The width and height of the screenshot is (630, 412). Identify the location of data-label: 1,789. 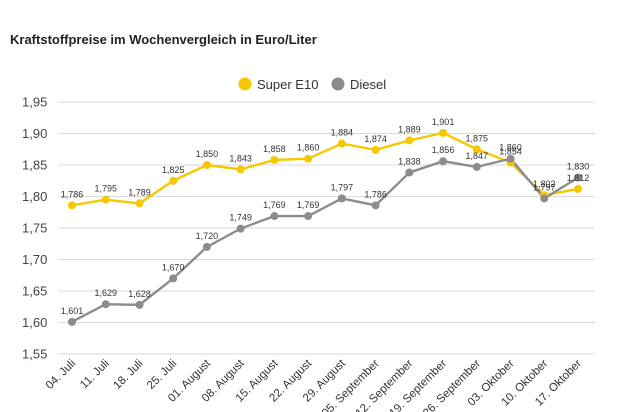
(139, 192).